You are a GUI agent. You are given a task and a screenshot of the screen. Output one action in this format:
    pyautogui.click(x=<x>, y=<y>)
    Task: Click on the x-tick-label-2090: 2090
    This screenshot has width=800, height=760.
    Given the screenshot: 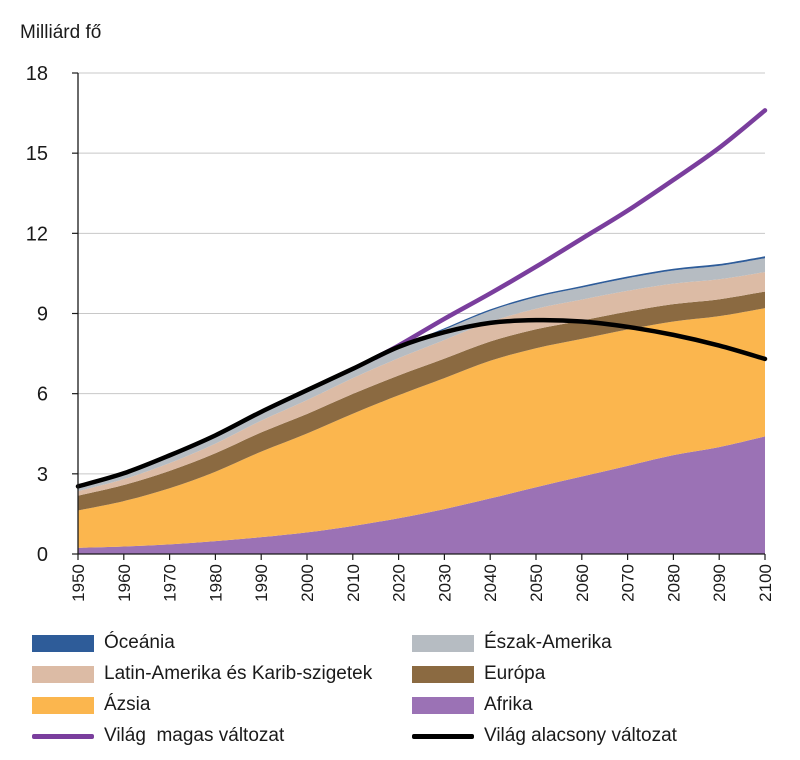 What is the action you would take?
    pyautogui.click(x=719, y=583)
    